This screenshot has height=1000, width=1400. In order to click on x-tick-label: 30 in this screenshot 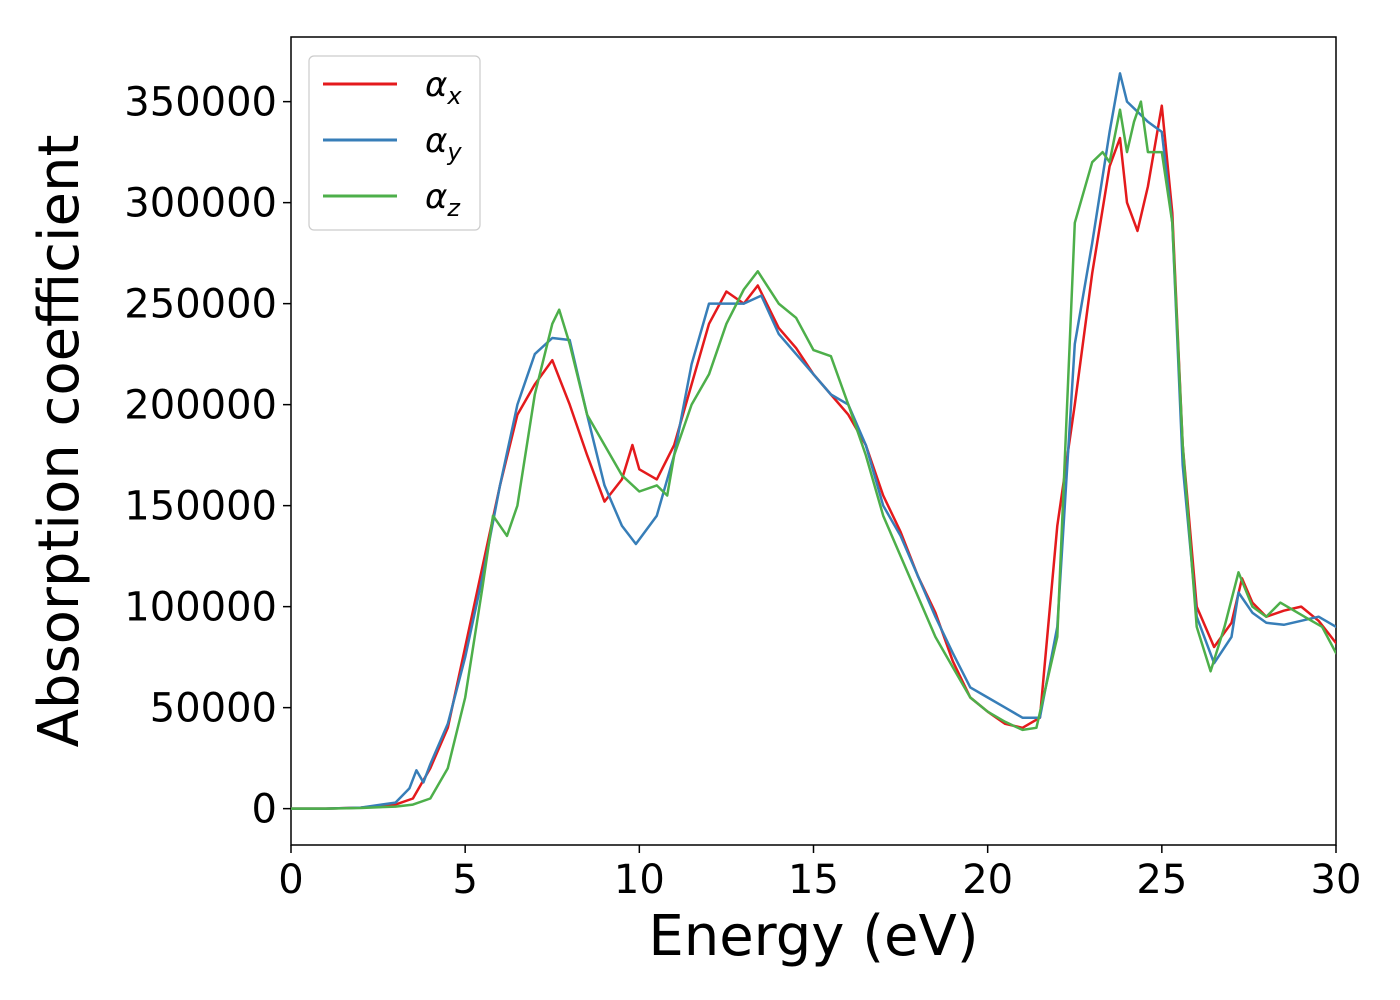, I will do `click(1336, 880)`.